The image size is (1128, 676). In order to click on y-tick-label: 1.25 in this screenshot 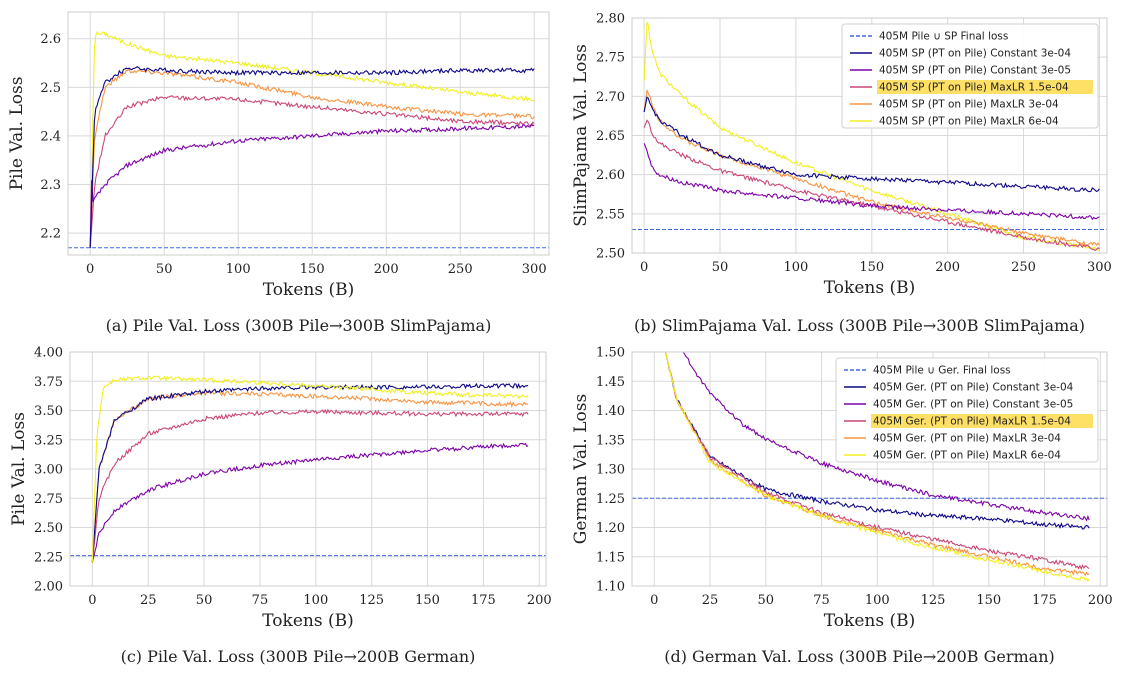, I will do `click(610, 499)`.